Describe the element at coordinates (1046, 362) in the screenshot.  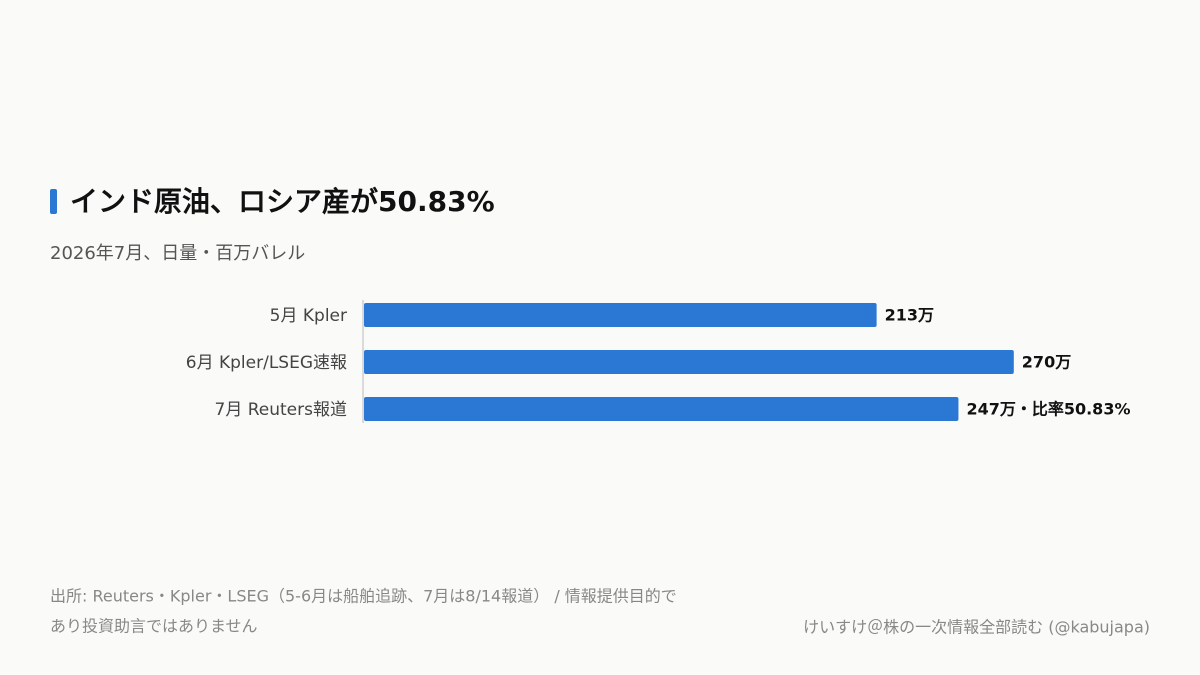
I see `value-label: 270万` at that location.